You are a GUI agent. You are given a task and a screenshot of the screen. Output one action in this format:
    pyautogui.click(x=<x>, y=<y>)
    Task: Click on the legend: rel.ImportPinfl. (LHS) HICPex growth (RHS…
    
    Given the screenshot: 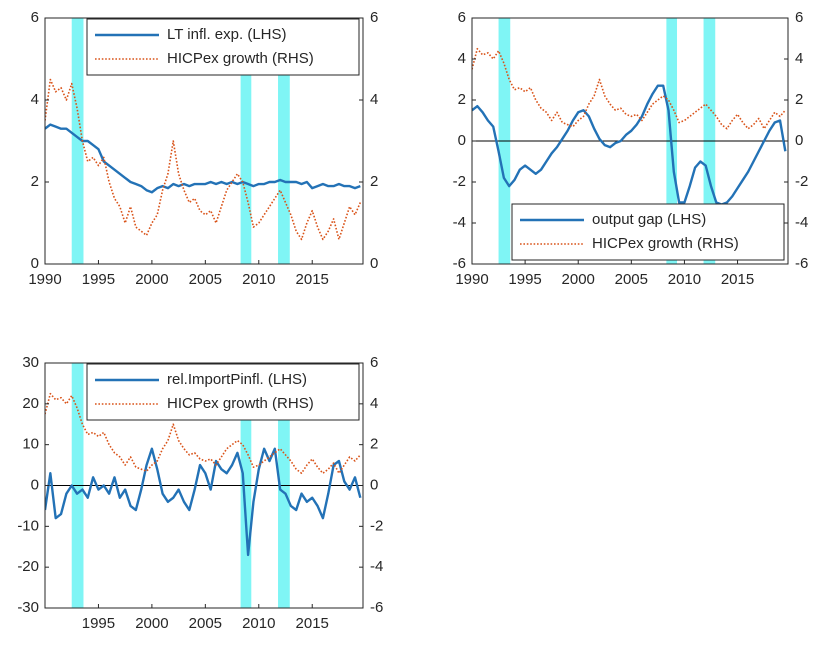 What is the action you would take?
    pyautogui.click(x=223, y=392)
    